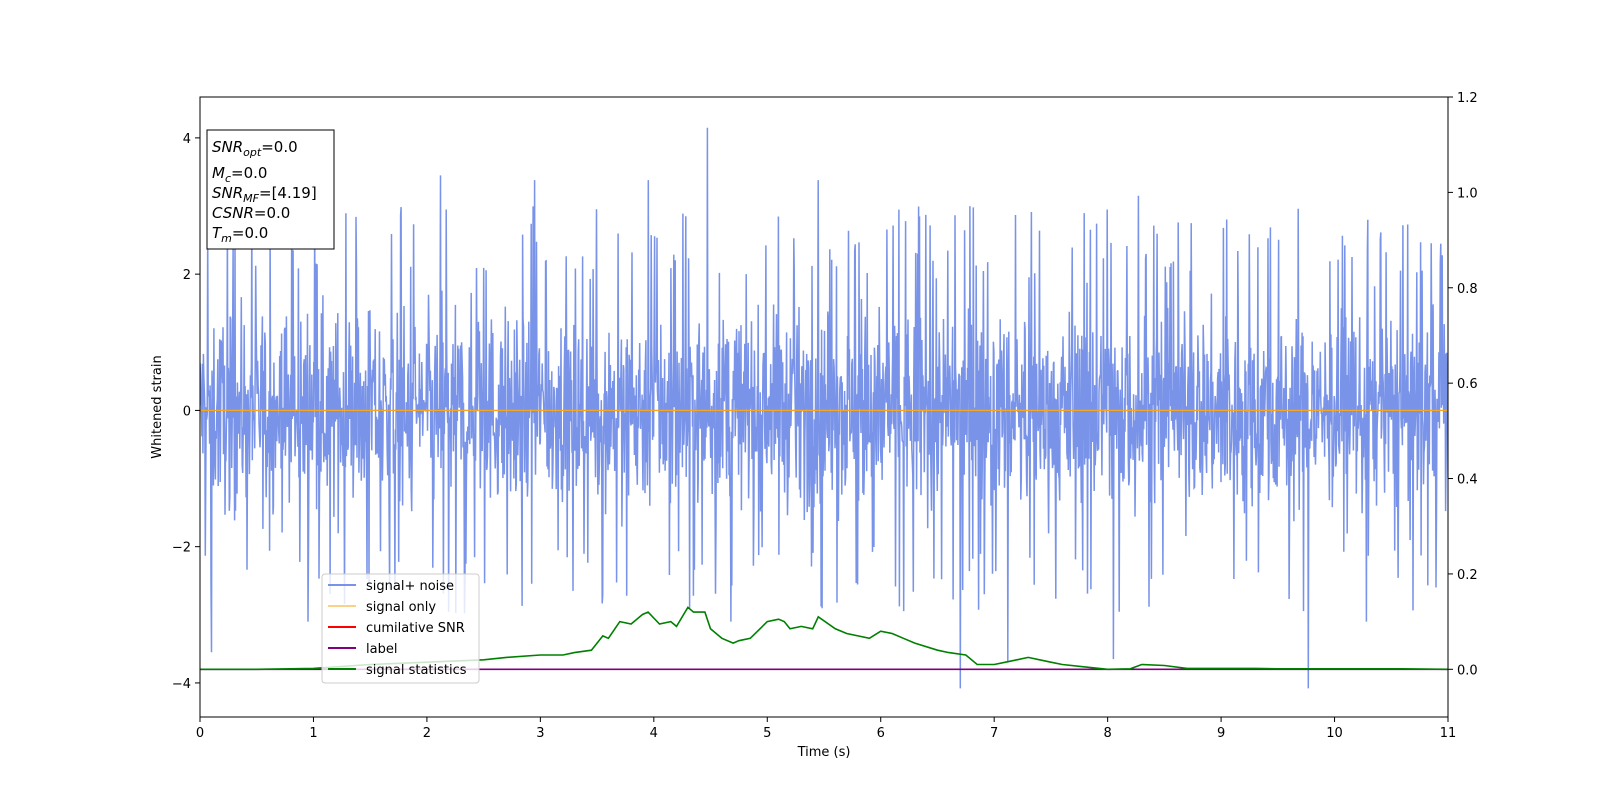  I want to click on y-tick-label: 4, so click(187, 139).